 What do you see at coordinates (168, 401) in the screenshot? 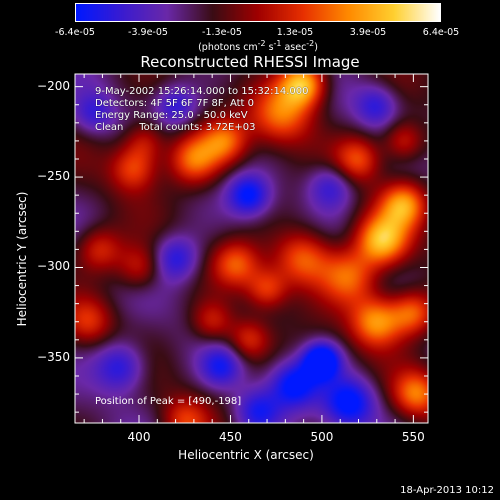
I see `peak-position: Position of Peak = [490,-198]` at bounding box center [168, 401].